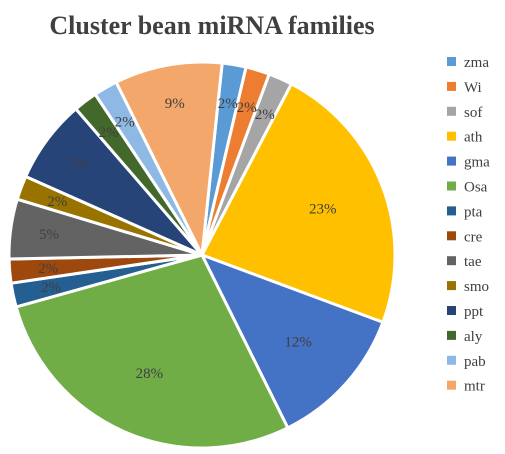  What do you see at coordinates (451, 61) in the screenshot?
I see `legend-swatch-zma` at bounding box center [451, 61].